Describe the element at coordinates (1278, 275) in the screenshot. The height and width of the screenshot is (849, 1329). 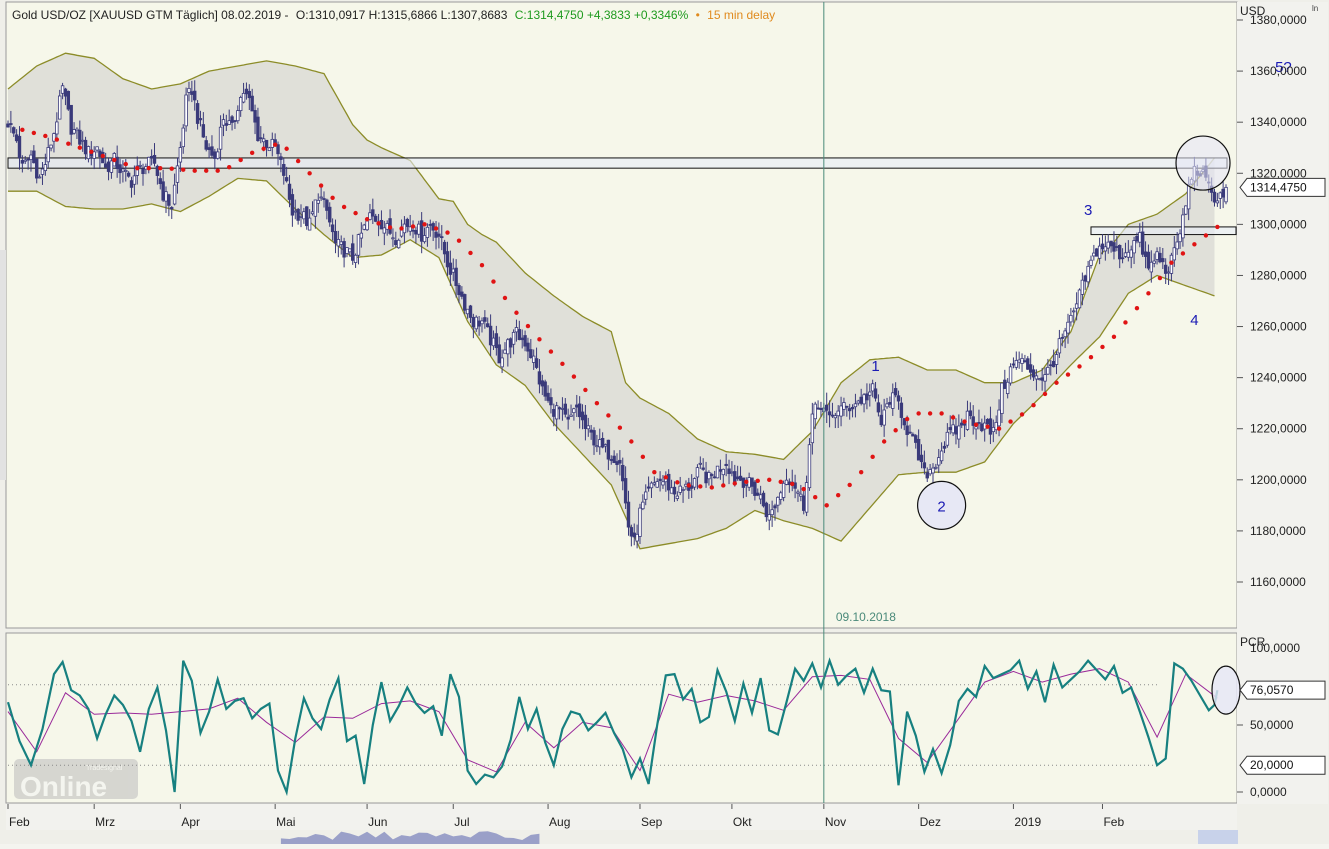
I see `price-tick-label: 1280,0000` at that location.